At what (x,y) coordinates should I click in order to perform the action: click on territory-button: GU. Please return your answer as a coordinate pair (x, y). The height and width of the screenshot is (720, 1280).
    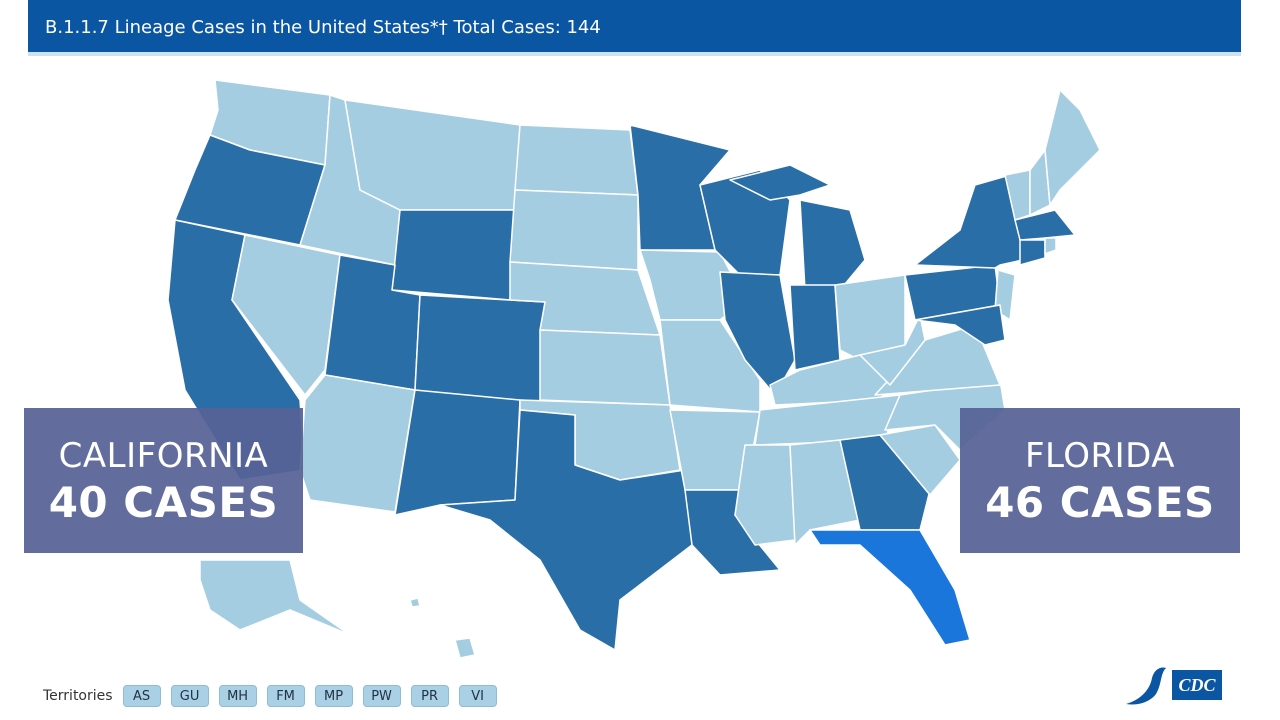
    Looking at the image, I should click on (189, 696).